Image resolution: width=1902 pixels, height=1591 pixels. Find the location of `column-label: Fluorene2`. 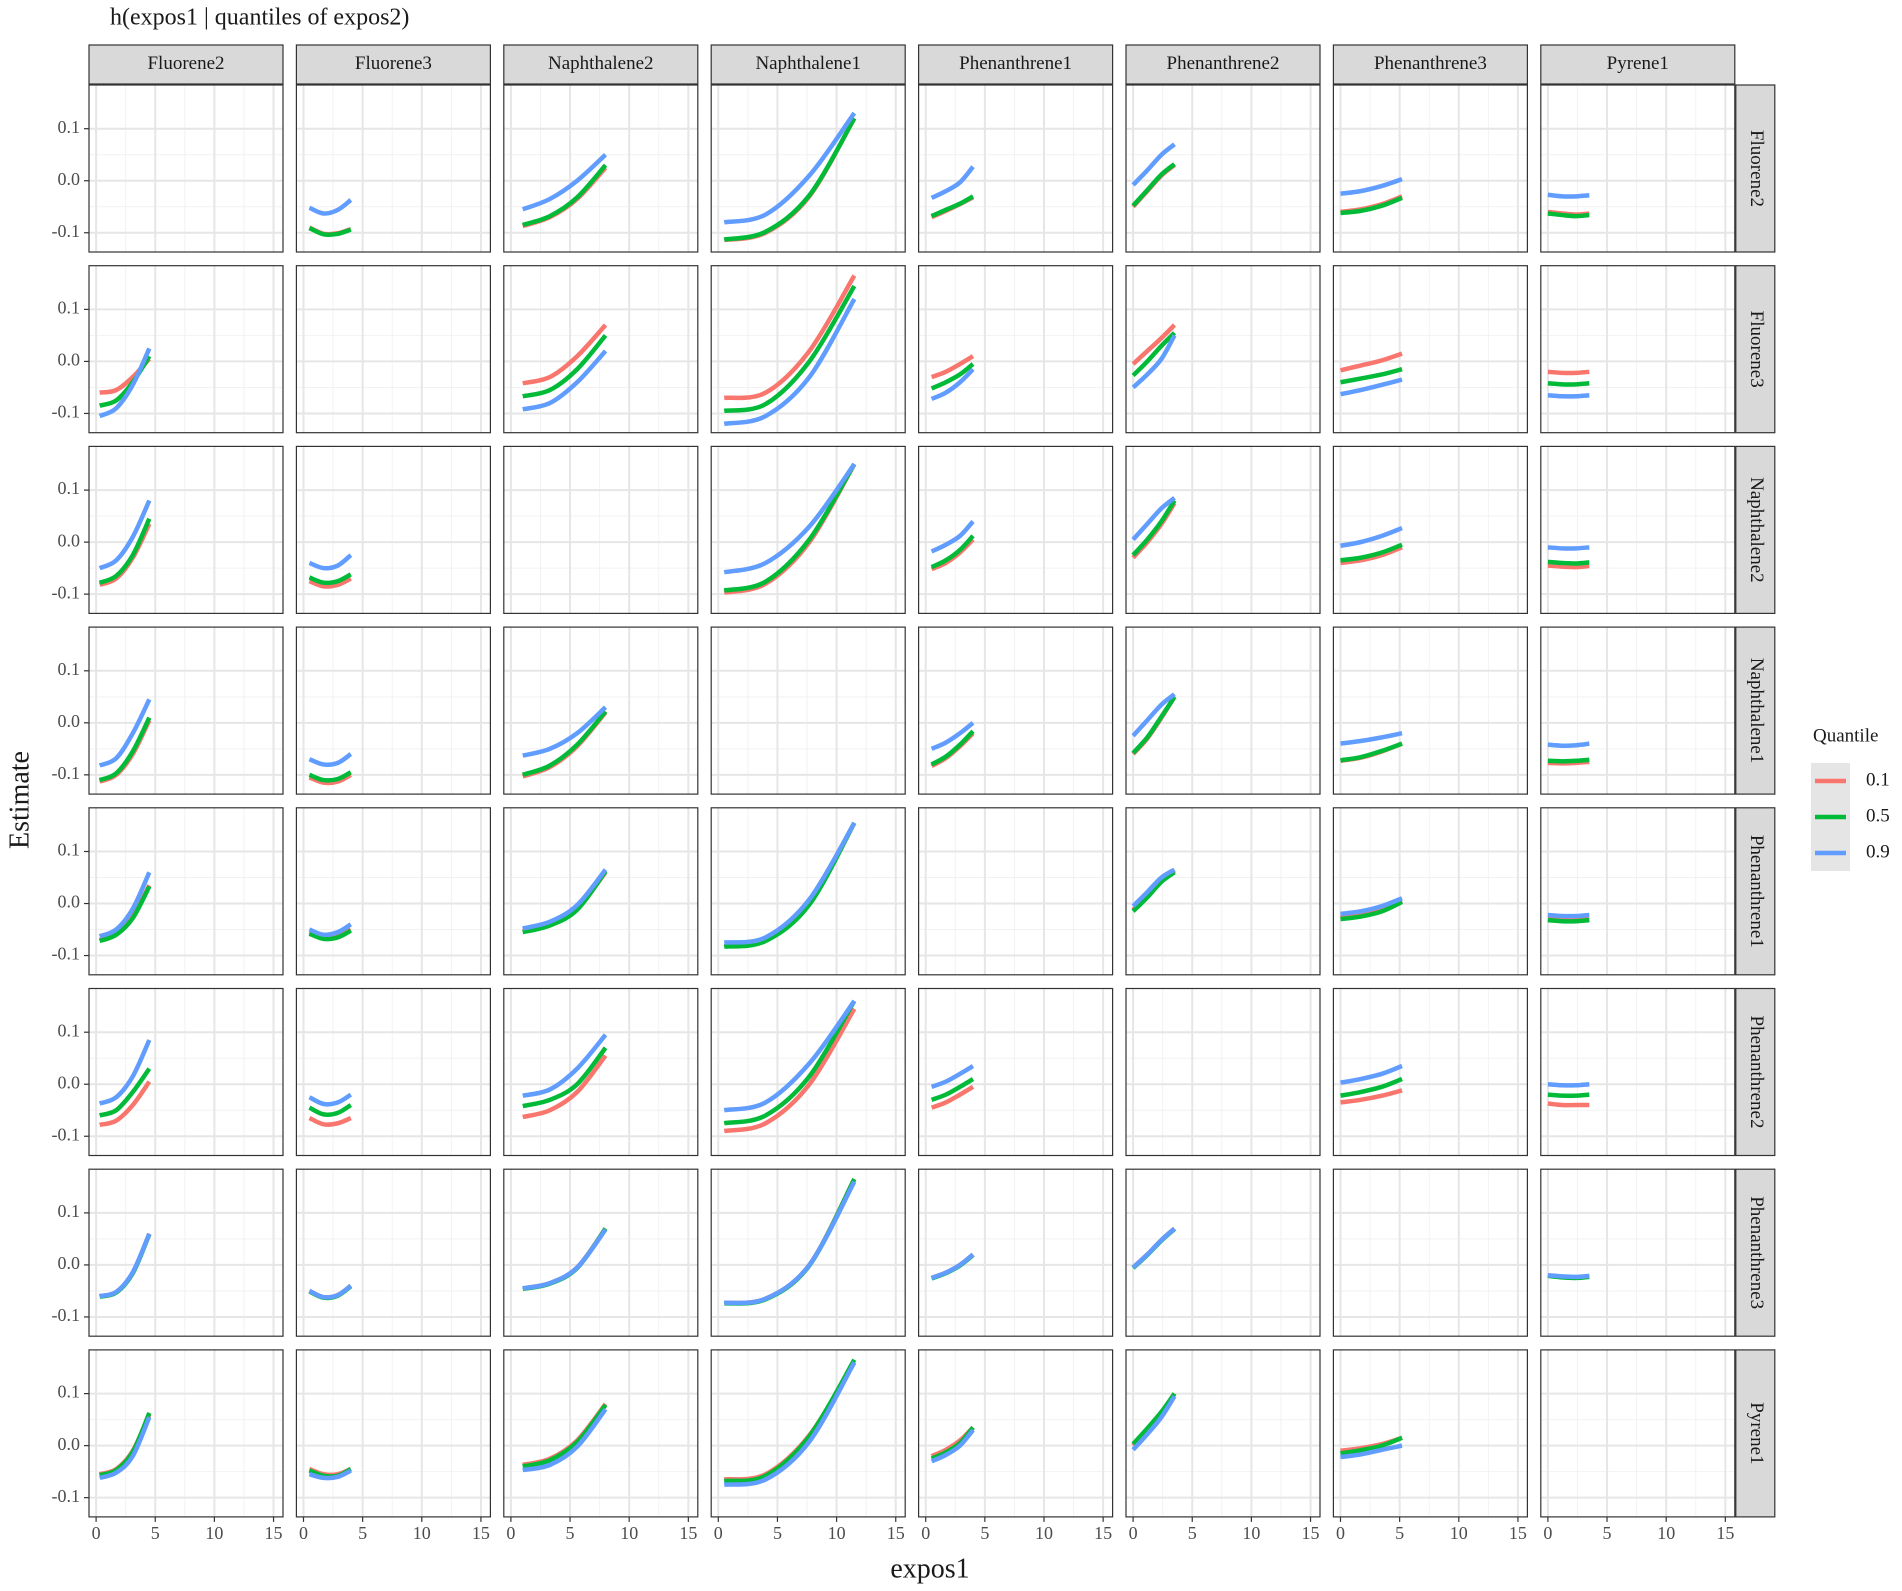

column-label: Fluorene2 is located at coordinates (185, 63).